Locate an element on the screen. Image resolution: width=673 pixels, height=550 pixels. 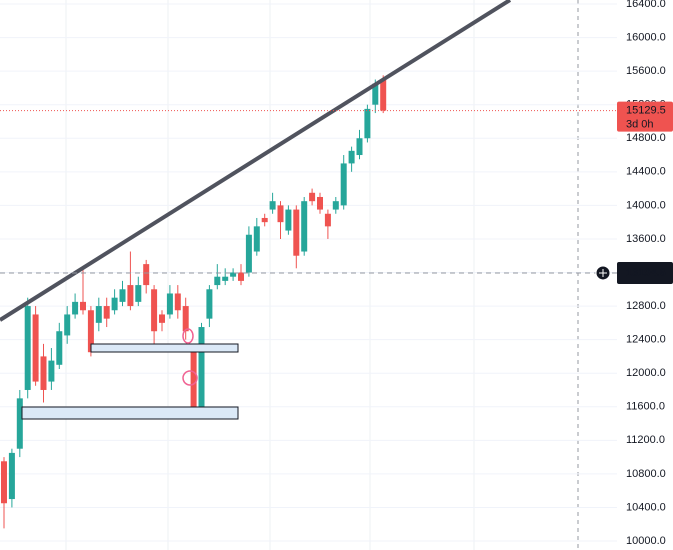
y-tick-label: 10800.0 is located at coordinates (646, 474).